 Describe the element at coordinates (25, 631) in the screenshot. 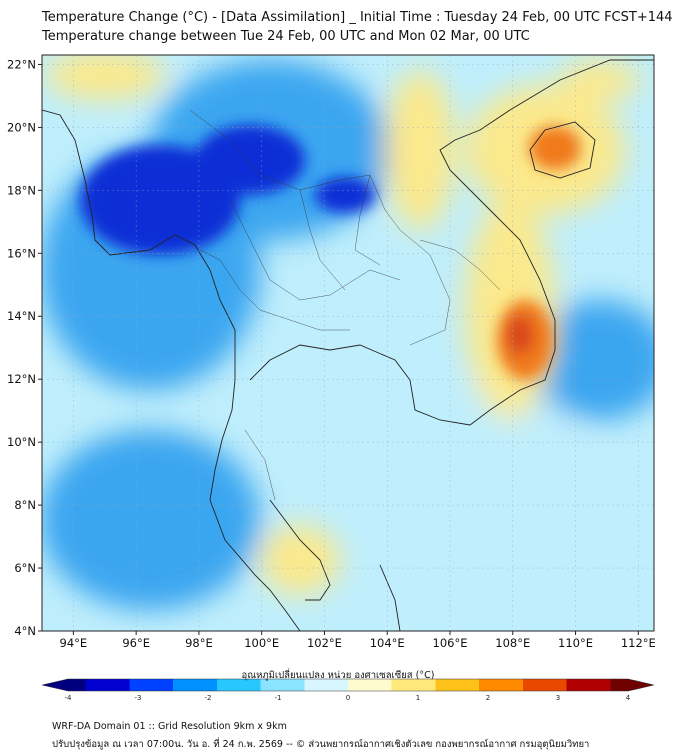

I see `lat-label: 4°N` at that location.